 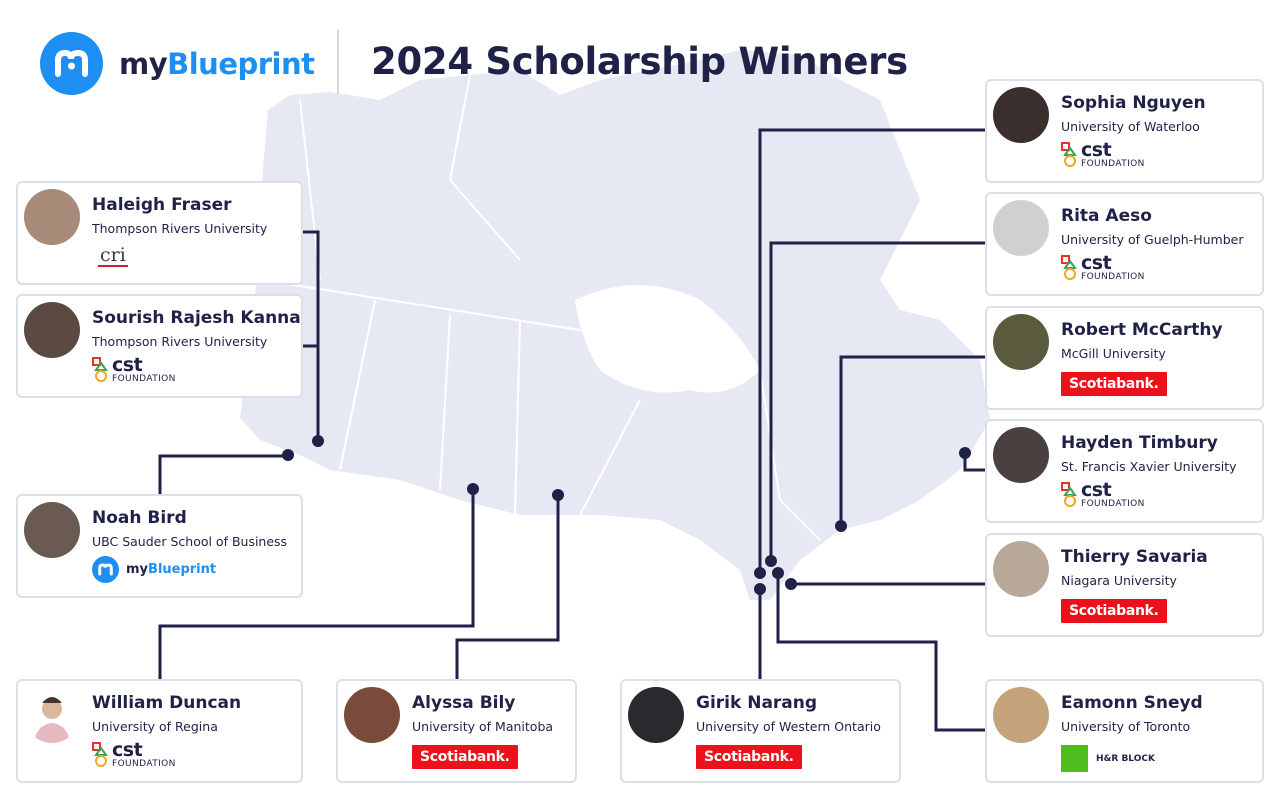 I want to click on brand-name-prefix: my, so click(x=143, y=63).